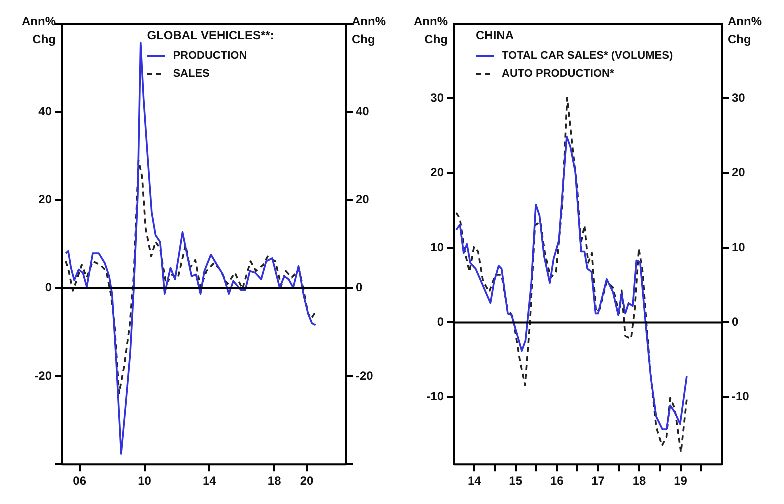  What do you see at coordinates (588, 56) in the screenshot?
I see `legend-label: TOTAL CAR SALES* (VOLUMES)` at bounding box center [588, 56].